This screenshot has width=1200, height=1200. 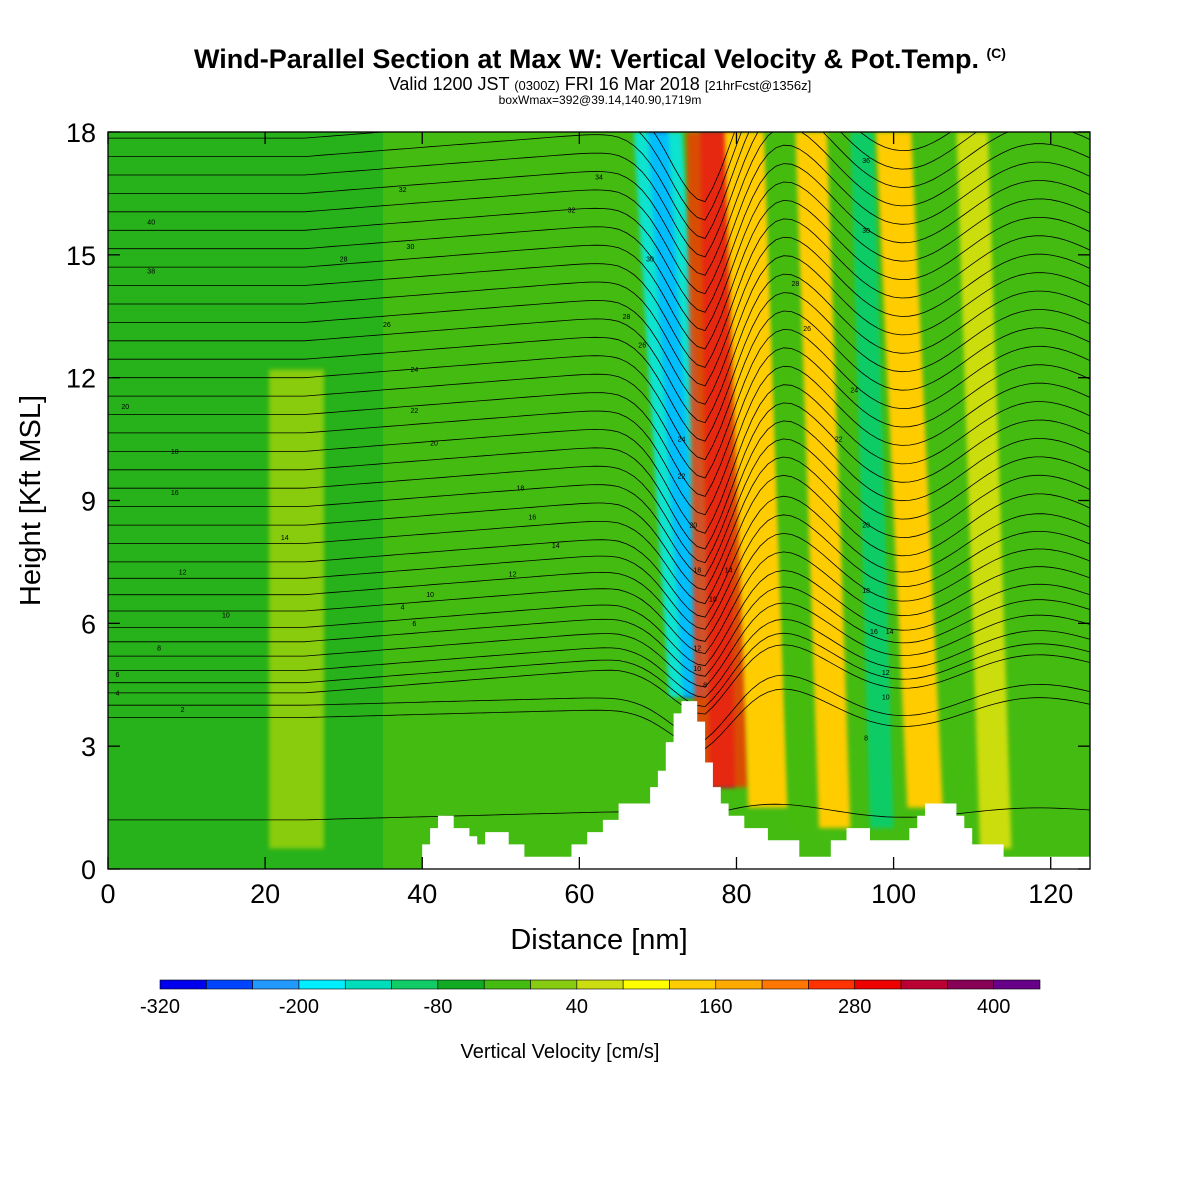 I want to click on y-tick-label: 0, so click(x=88, y=870).